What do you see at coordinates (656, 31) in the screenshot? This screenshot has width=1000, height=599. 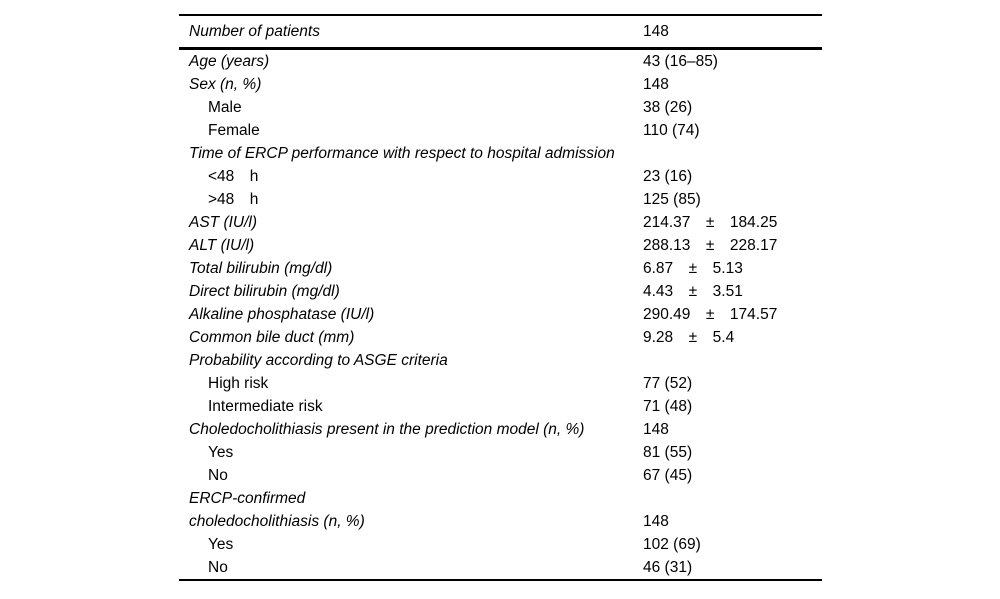 I see `header-row-value: 148` at bounding box center [656, 31].